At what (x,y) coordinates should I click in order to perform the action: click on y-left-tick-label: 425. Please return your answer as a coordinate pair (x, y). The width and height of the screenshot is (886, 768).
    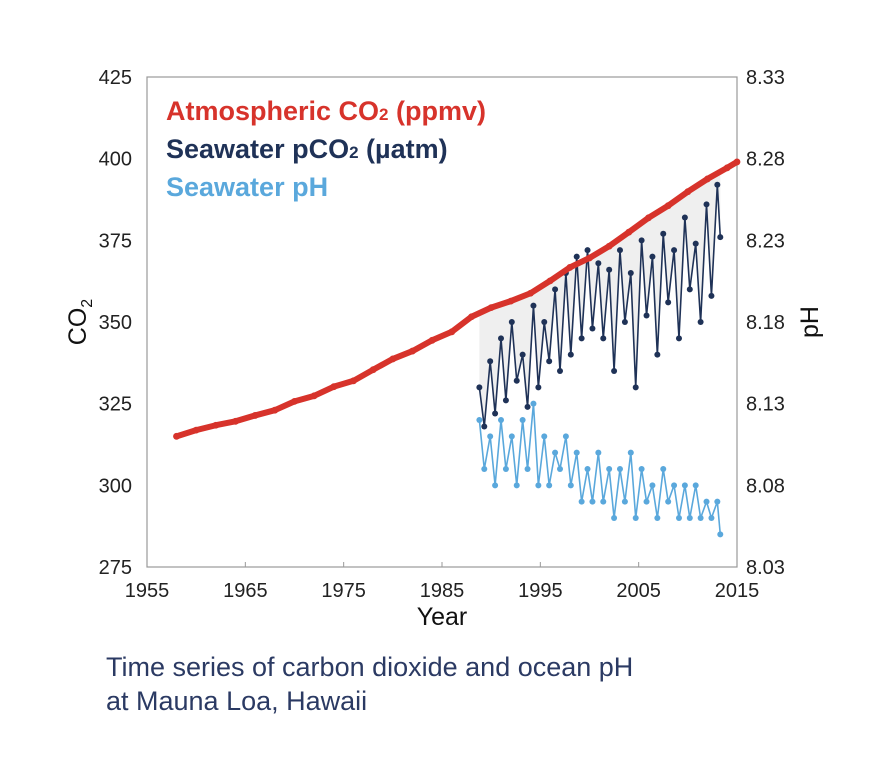
    Looking at the image, I should click on (115, 78).